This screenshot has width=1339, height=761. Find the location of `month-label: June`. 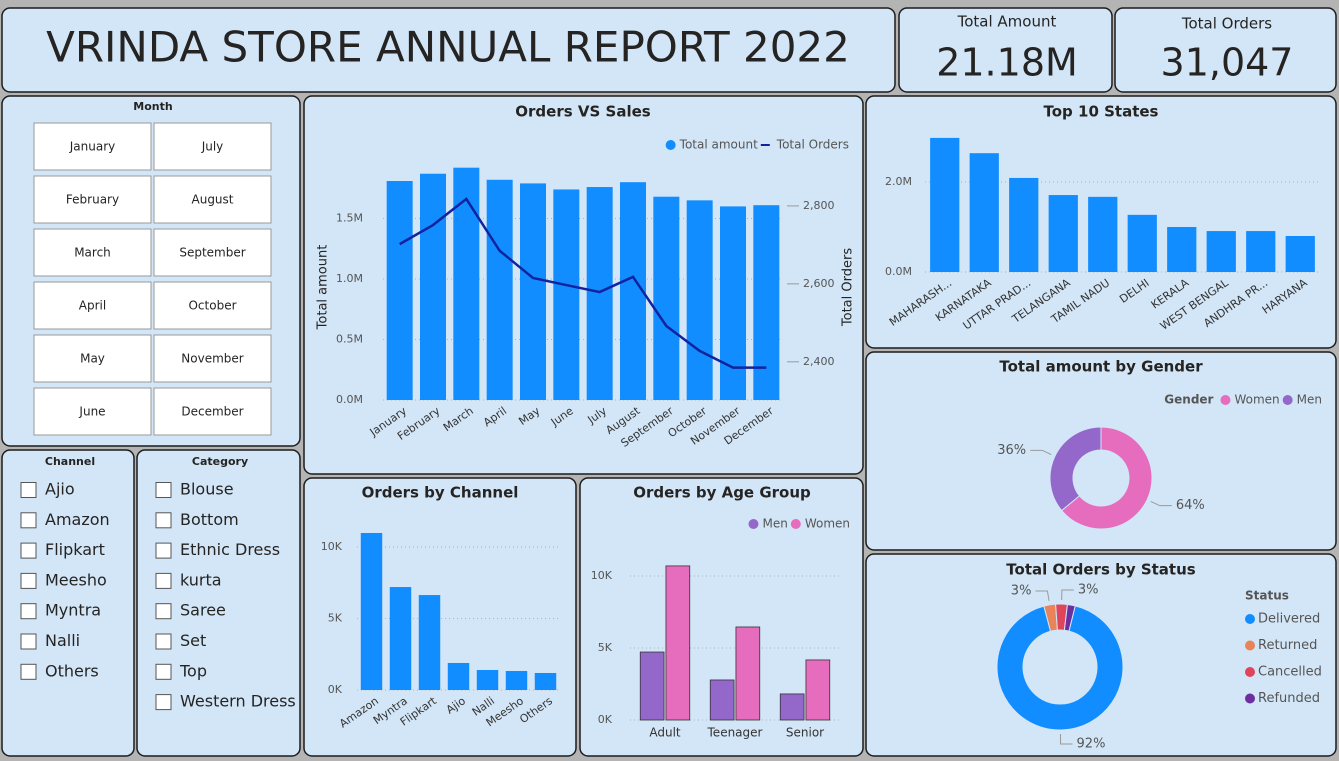

month-label: June is located at coordinates (91, 412).